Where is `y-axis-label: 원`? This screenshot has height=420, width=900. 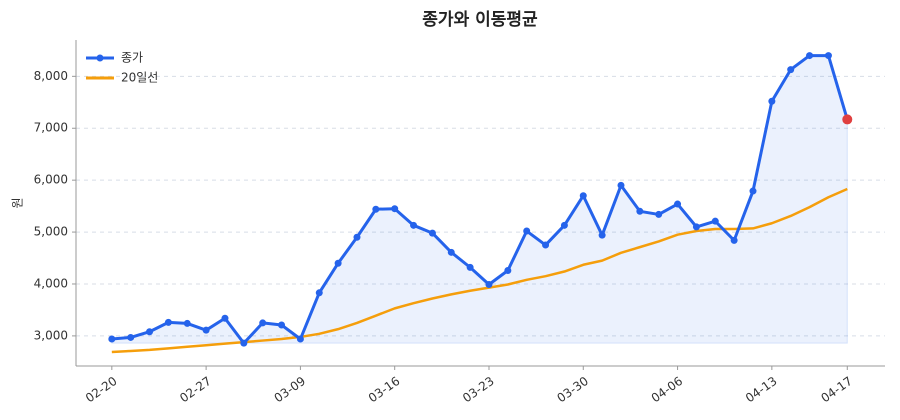
y-axis-label: 원 is located at coordinates (18, 202).